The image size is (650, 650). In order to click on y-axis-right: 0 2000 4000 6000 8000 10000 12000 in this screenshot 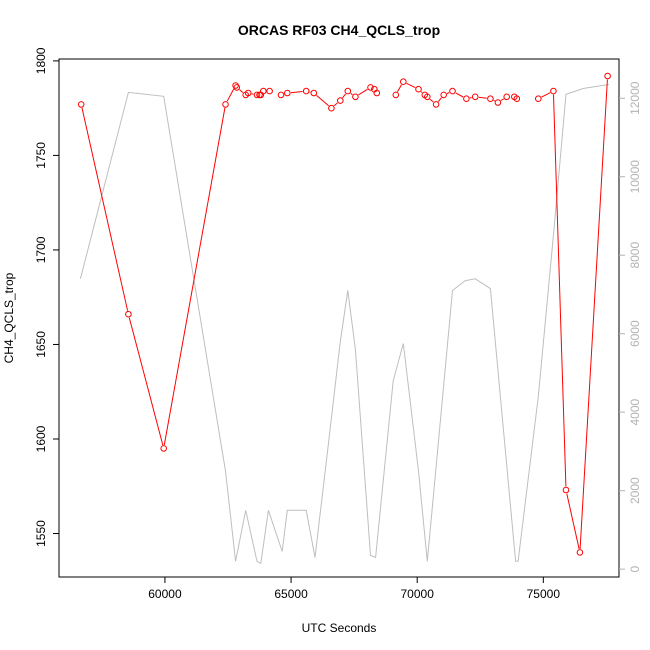, I will do `click(630, 326)`.